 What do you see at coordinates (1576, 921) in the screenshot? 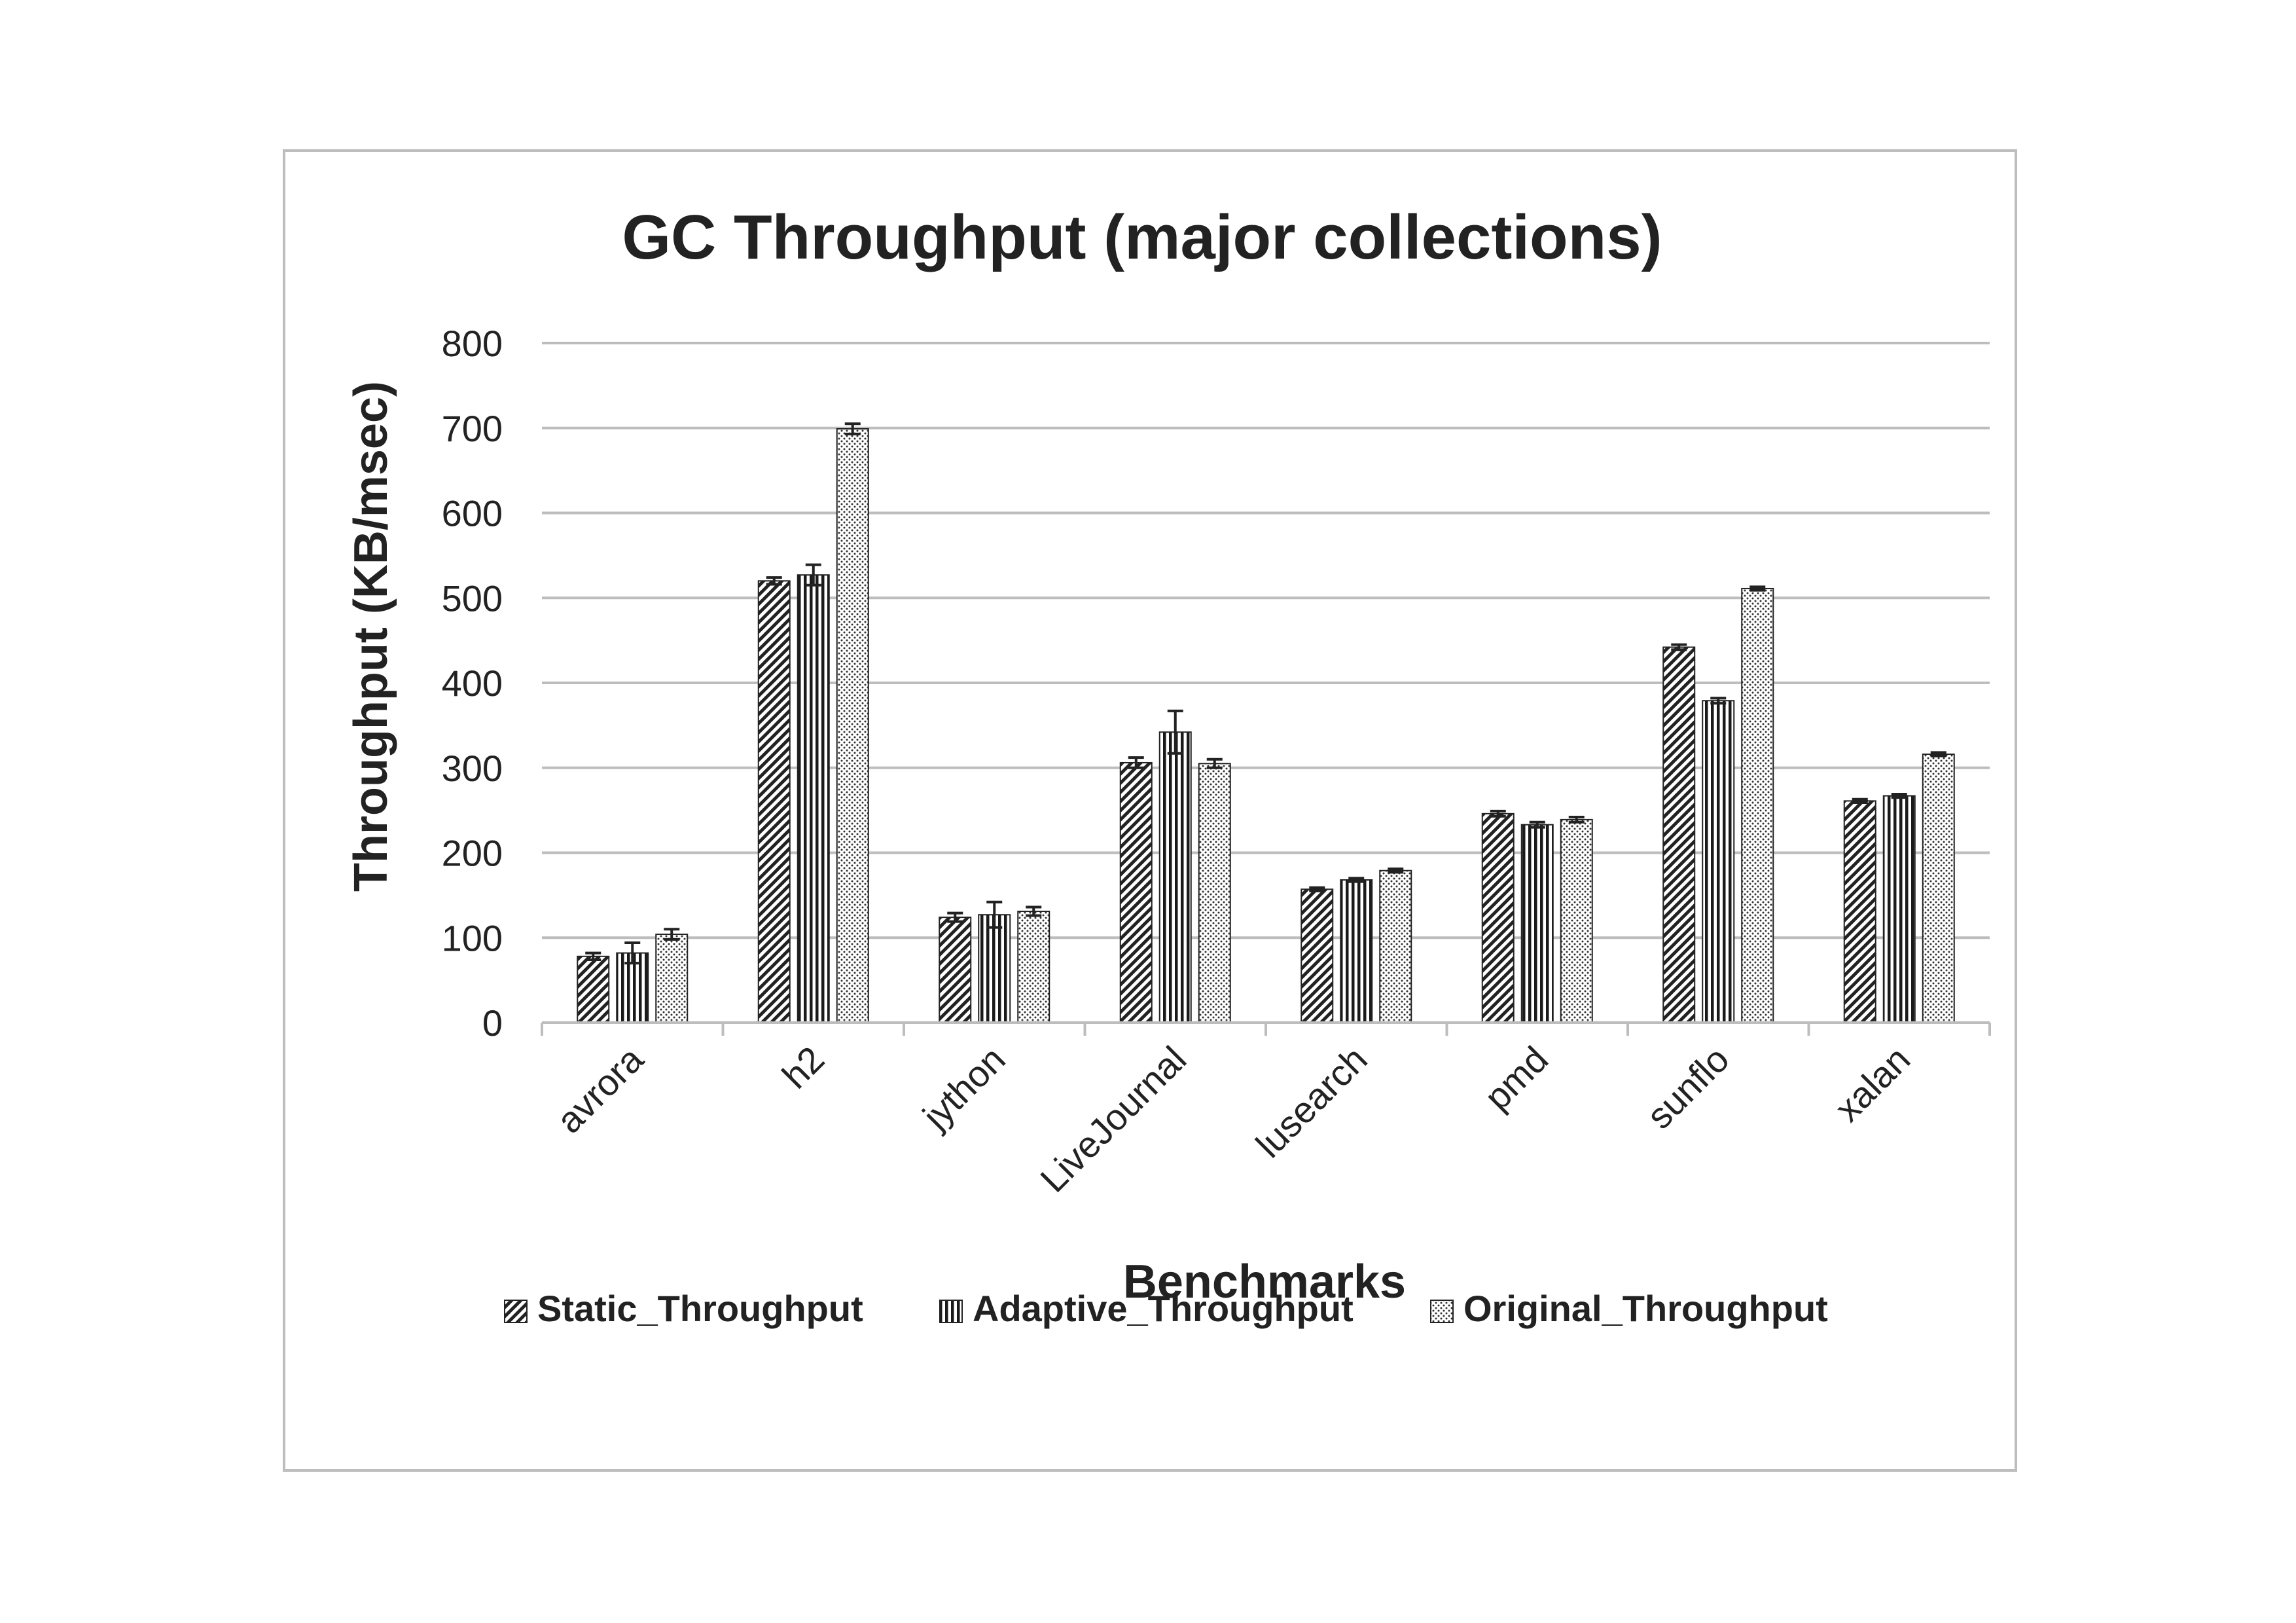
I see `bar-pmd-original-throughput` at bounding box center [1576, 921].